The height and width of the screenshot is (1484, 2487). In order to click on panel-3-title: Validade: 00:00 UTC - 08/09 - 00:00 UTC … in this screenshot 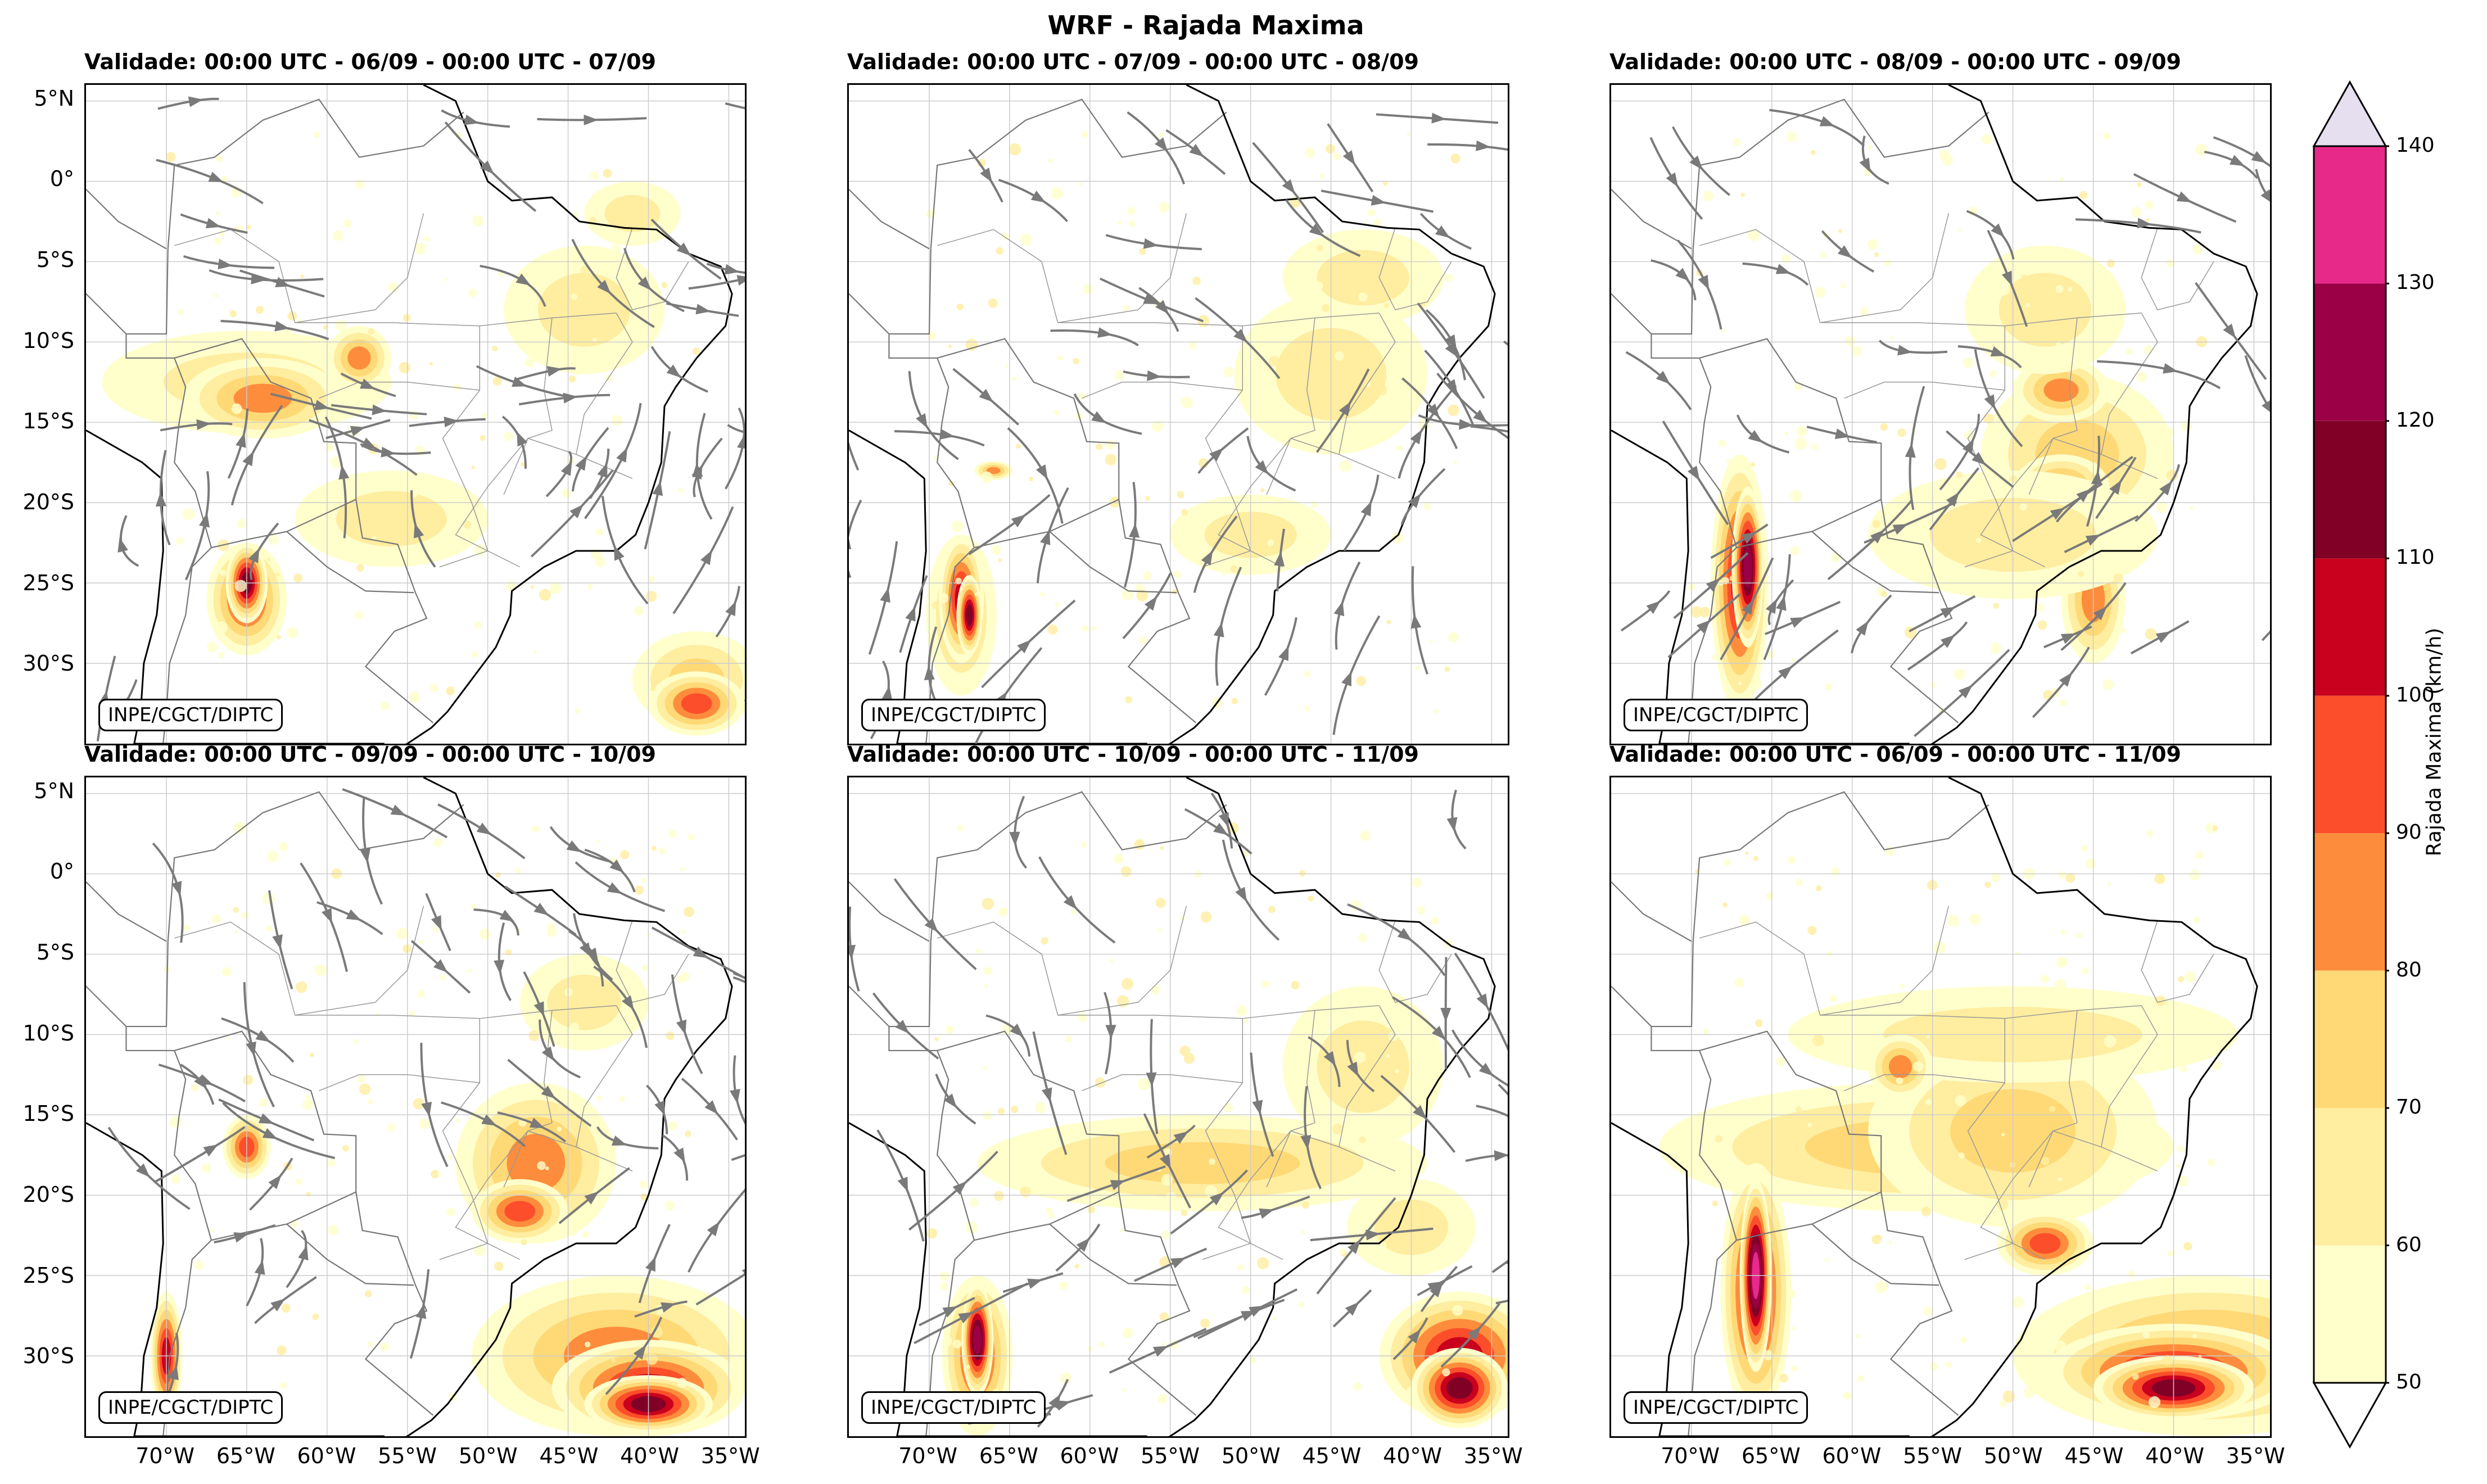, I will do `click(1895, 61)`.